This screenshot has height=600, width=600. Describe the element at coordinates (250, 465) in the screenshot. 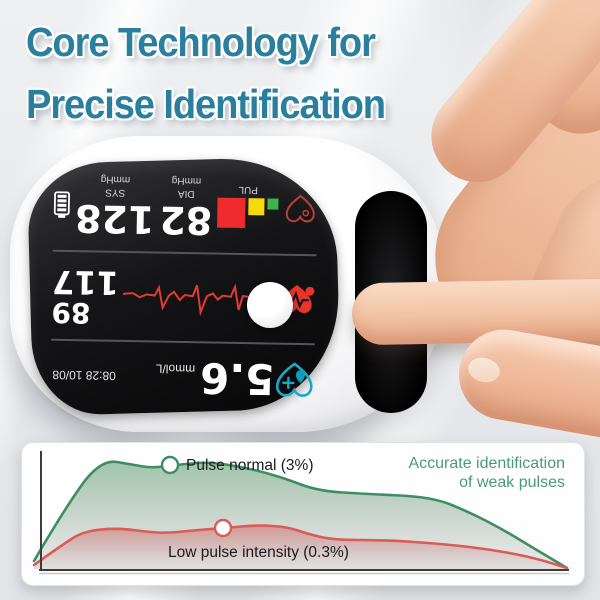

I see `label-pulse-normal: Pulse normal (3%)` at that location.